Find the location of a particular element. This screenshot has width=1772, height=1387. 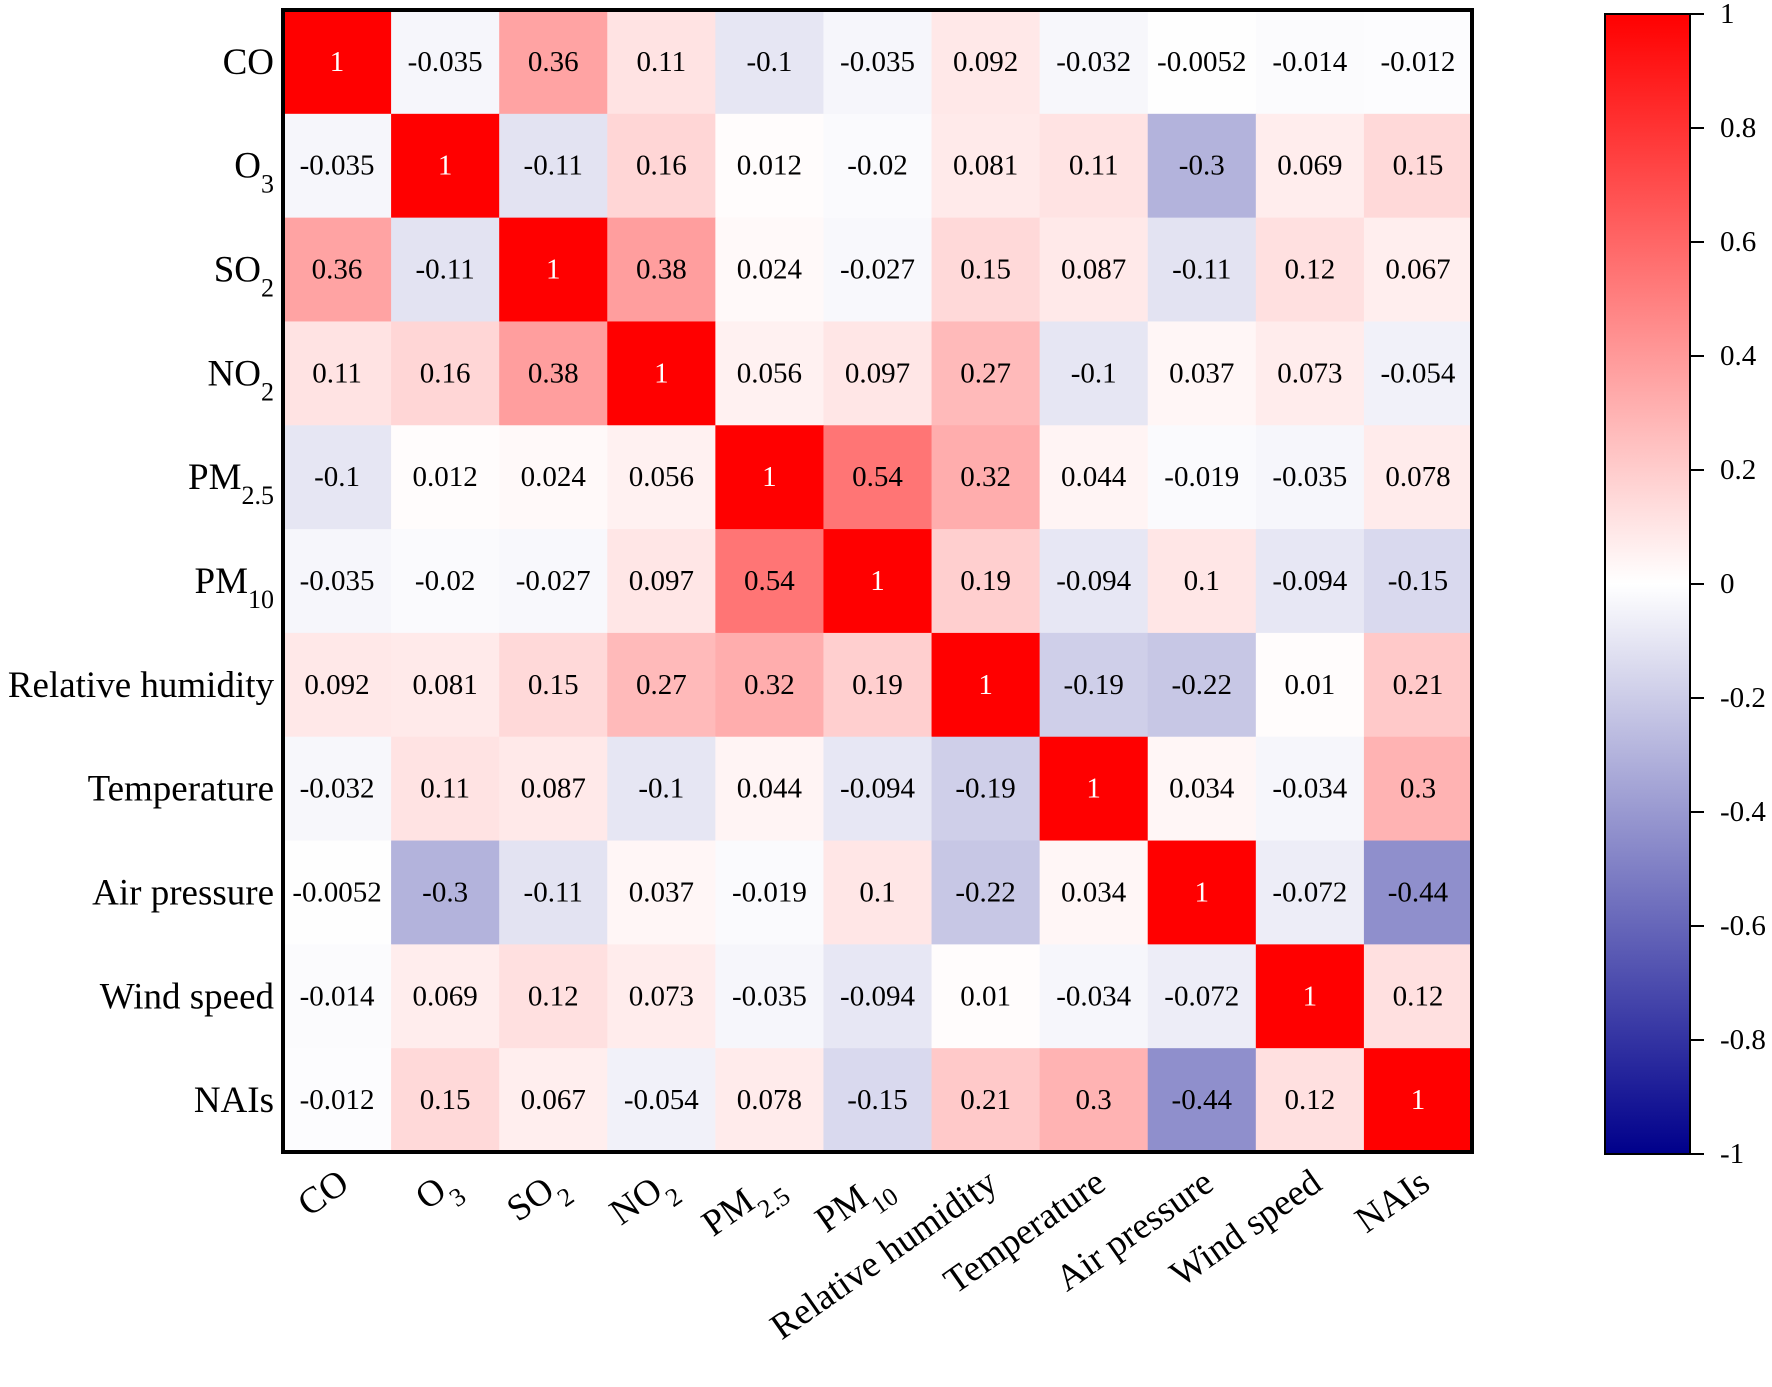

colorbar-gradient is located at coordinates (1647, 584).